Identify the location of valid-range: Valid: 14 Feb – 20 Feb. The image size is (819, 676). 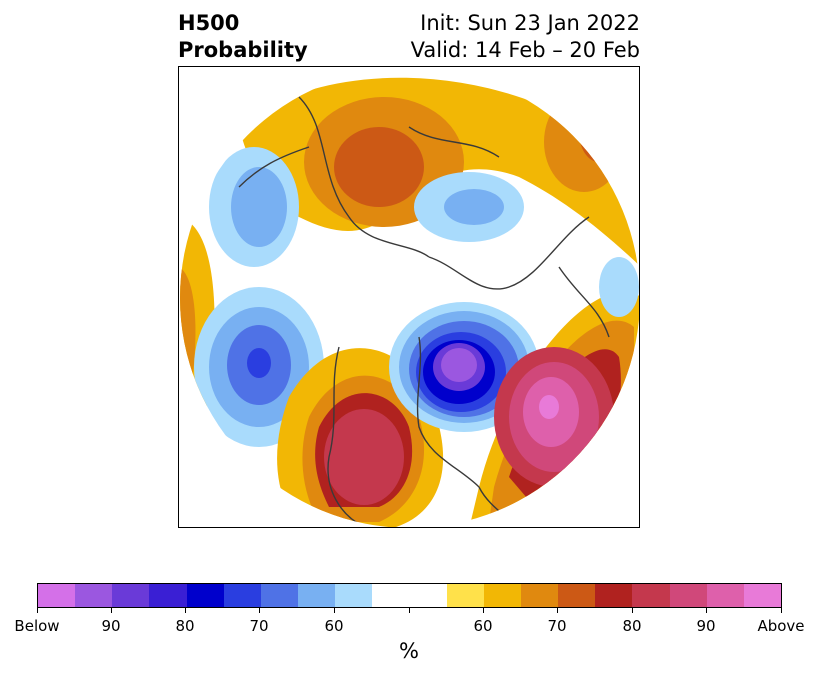
(525, 50).